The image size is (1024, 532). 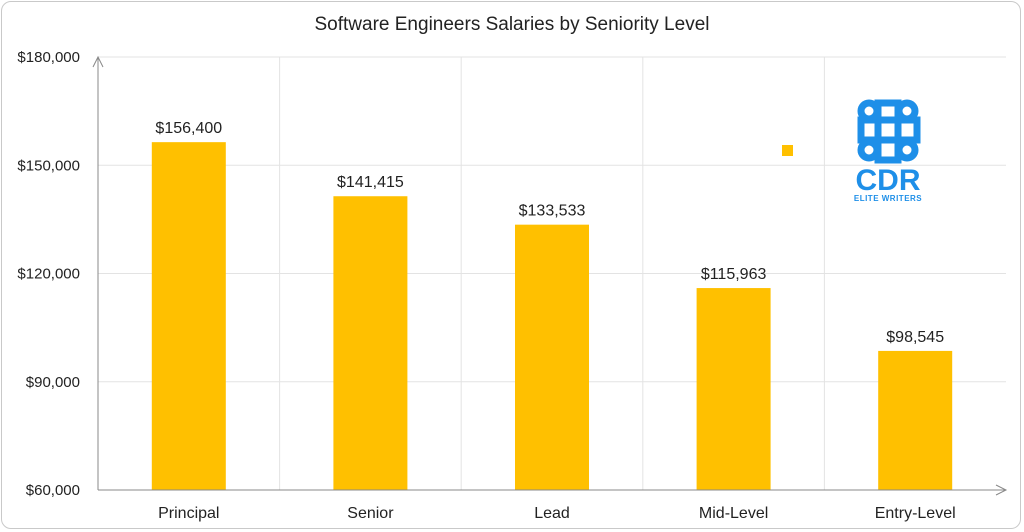 What do you see at coordinates (888, 198) in the screenshot?
I see `logo-subtitle: ELITE WRITERS` at bounding box center [888, 198].